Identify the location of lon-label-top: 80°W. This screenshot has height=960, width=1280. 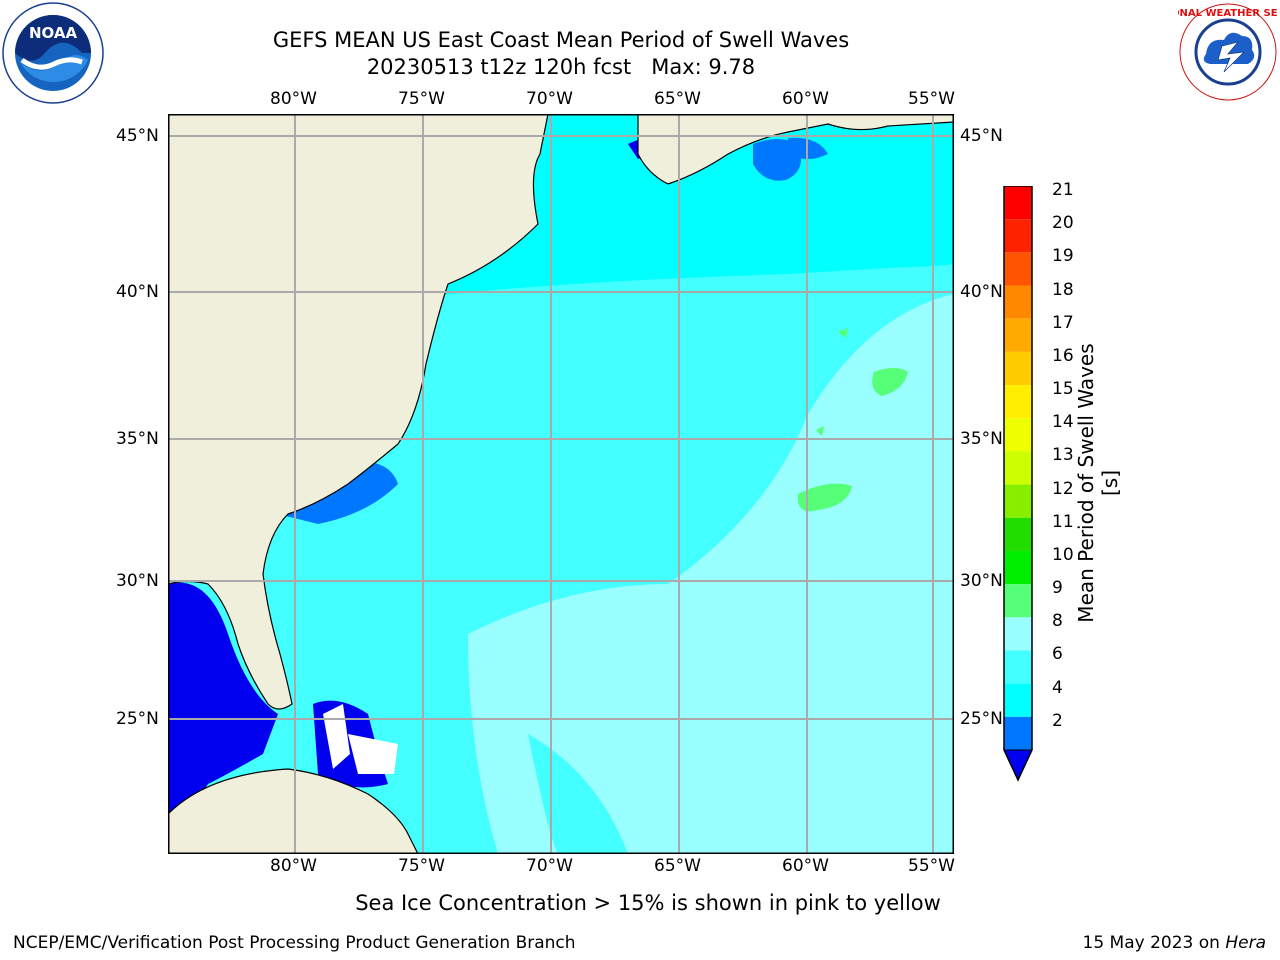
(293, 99).